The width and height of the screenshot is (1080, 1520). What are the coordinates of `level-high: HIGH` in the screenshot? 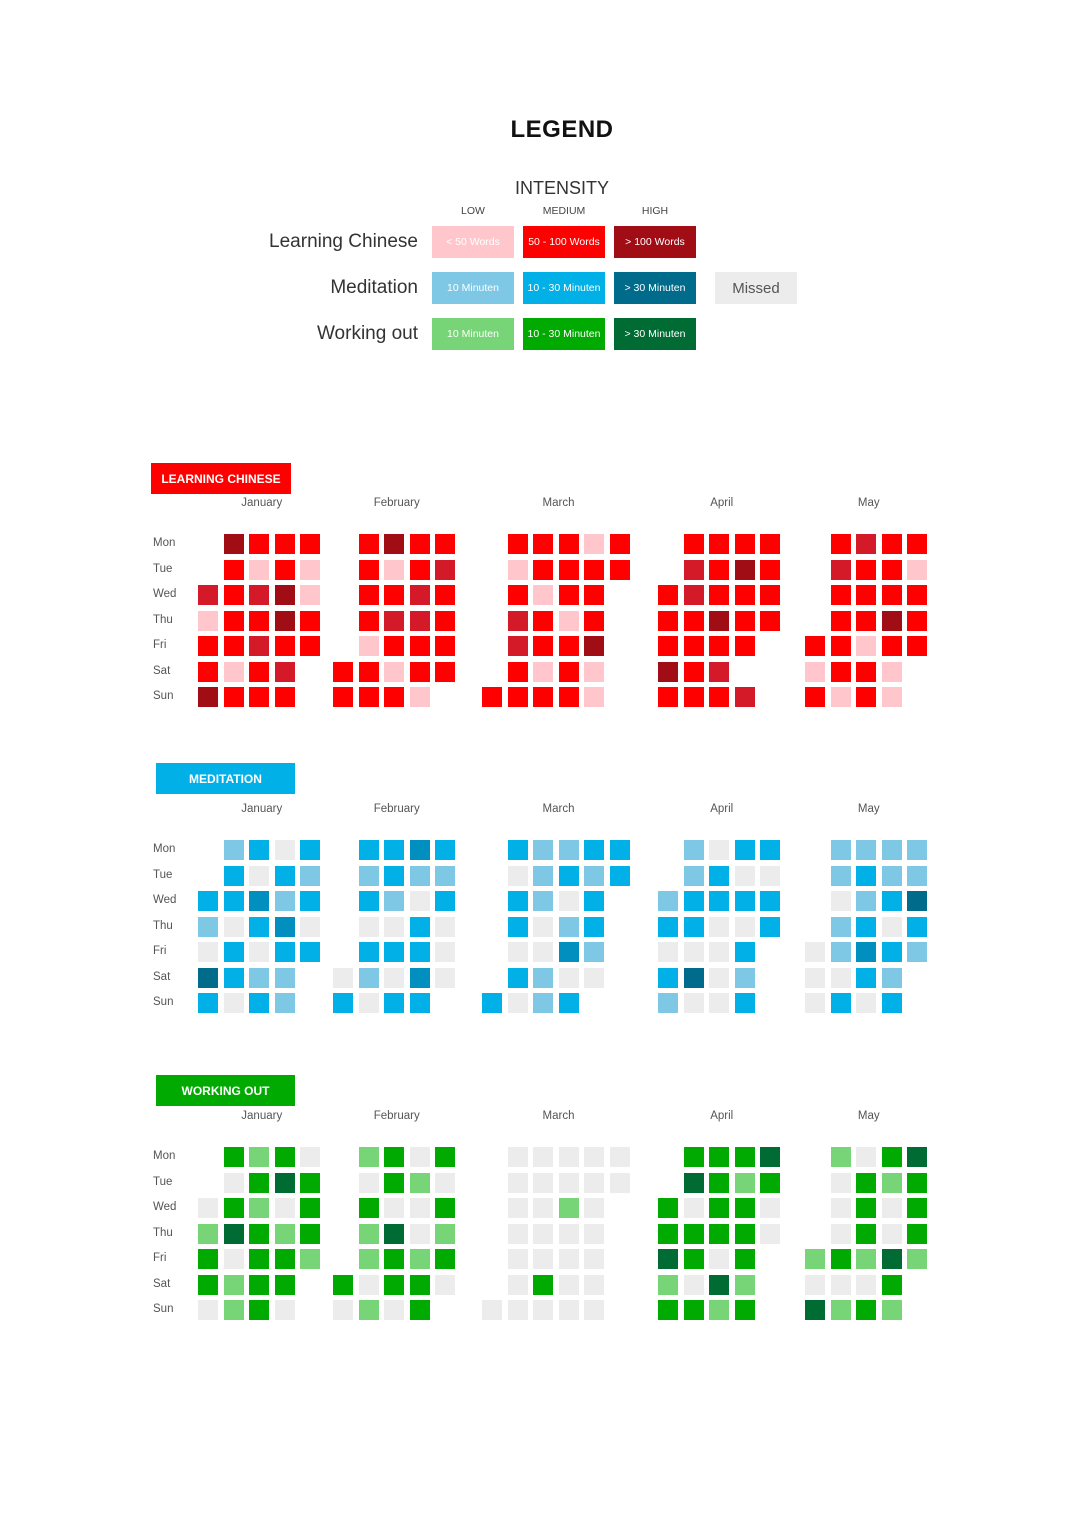 It's located at (655, 211).